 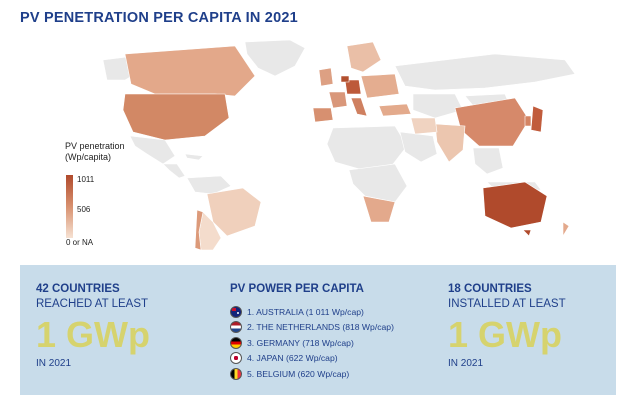 What do you see at coordinates (527, 233) in the screenshot?
I see `region-tasmania` at bounding box center [527, 233].